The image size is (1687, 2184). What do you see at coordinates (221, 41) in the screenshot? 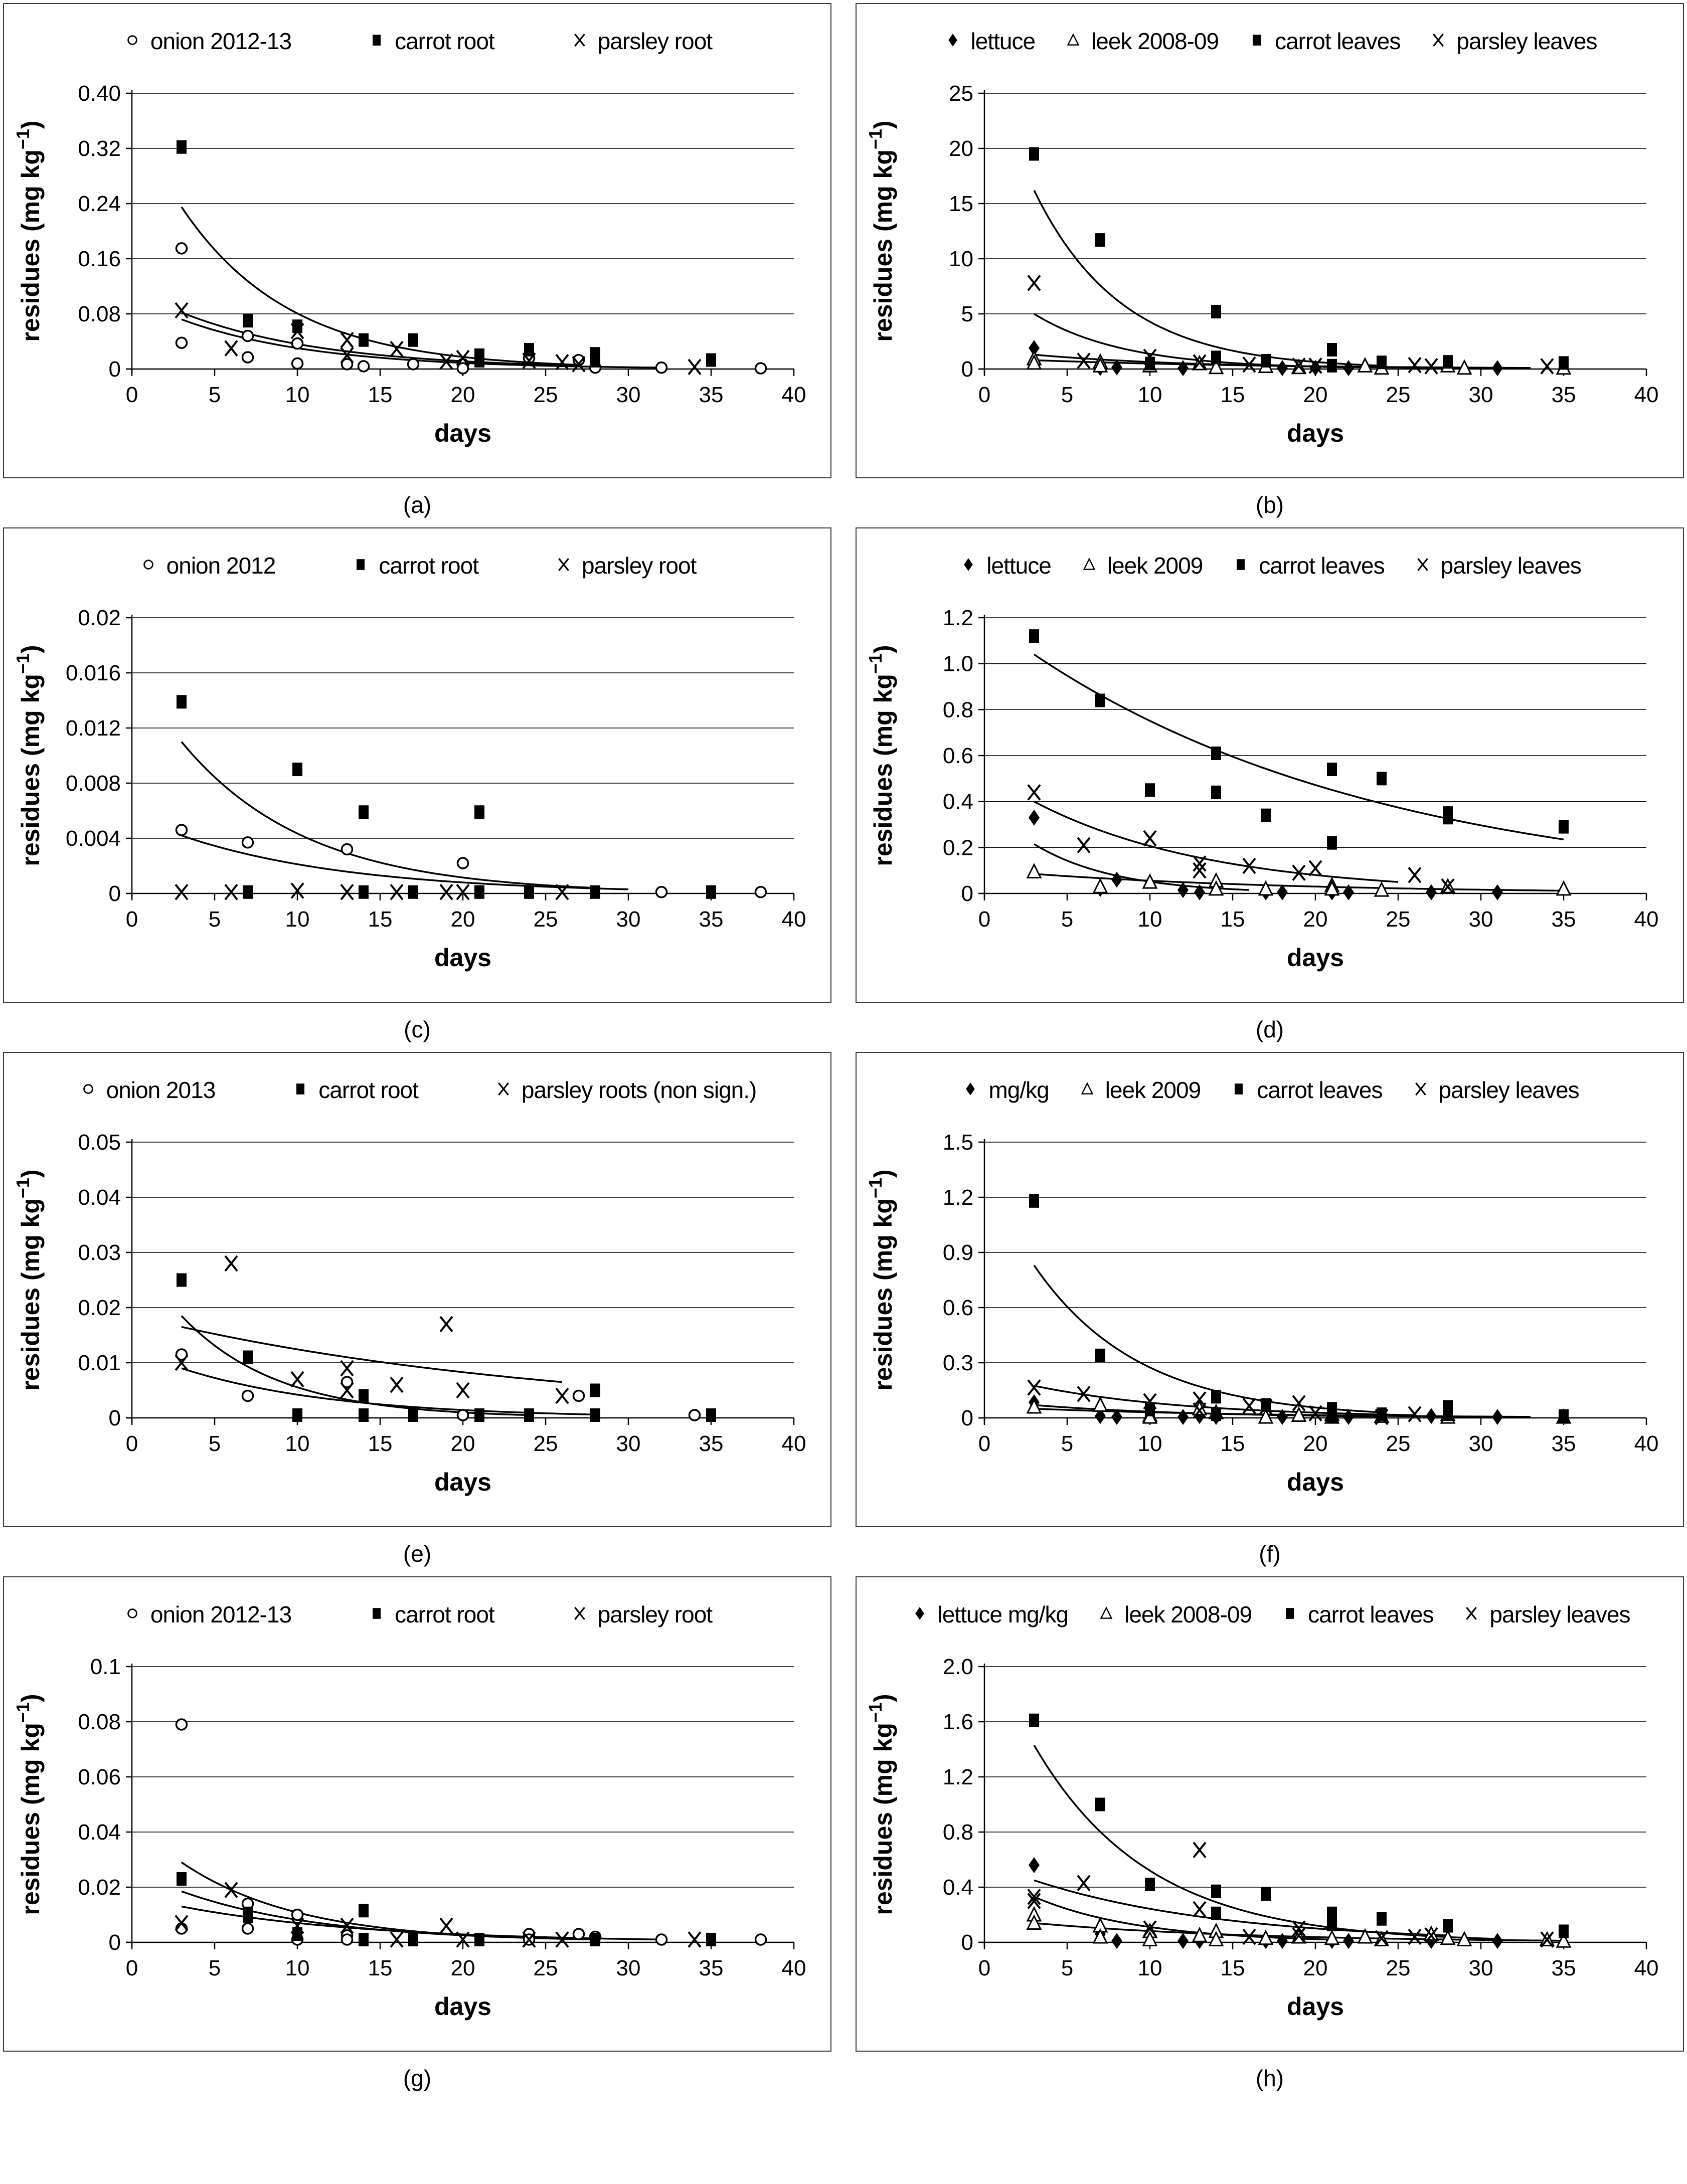
I see `legend-label: onion 2012-13` at bounding box center [221, 41].